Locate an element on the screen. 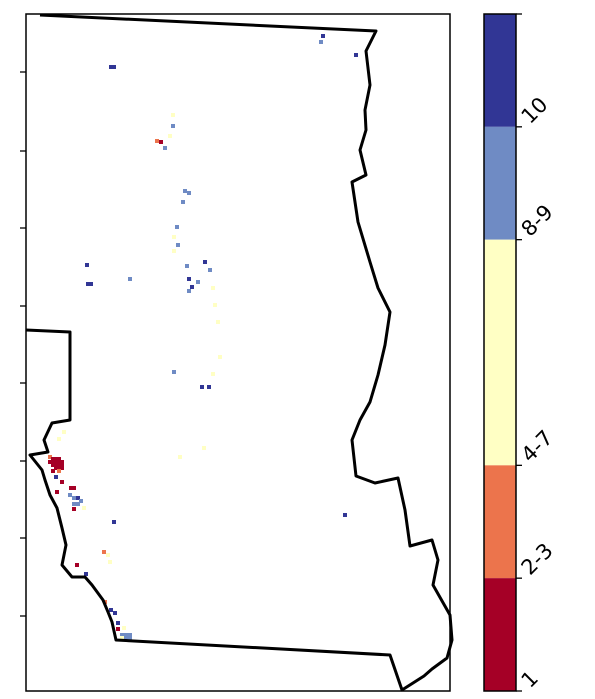 The height and width of the screenshot is (699, 595). colorbar-frame is located at coordinates (500, 352).